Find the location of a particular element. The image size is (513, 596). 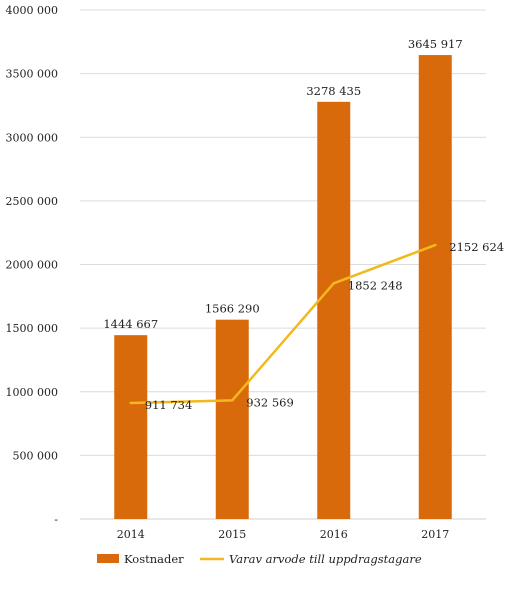

y-tick-label: 3500 000 is located at coordinates (32, 74).